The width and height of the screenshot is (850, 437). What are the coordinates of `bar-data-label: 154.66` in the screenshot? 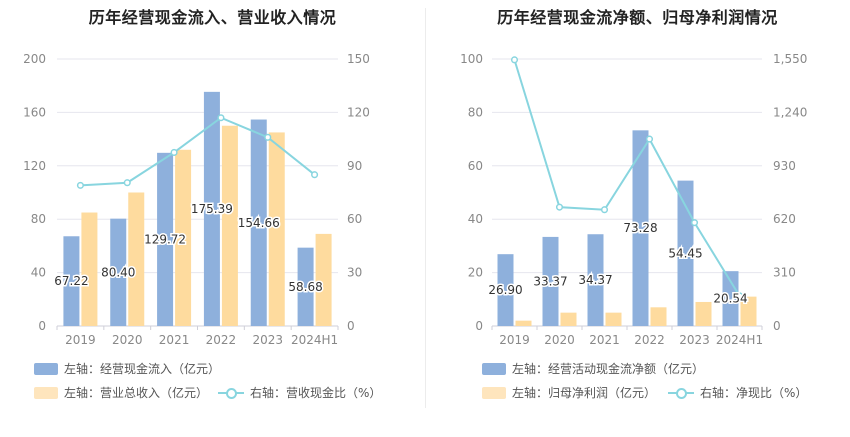 It's located at (259, 223).